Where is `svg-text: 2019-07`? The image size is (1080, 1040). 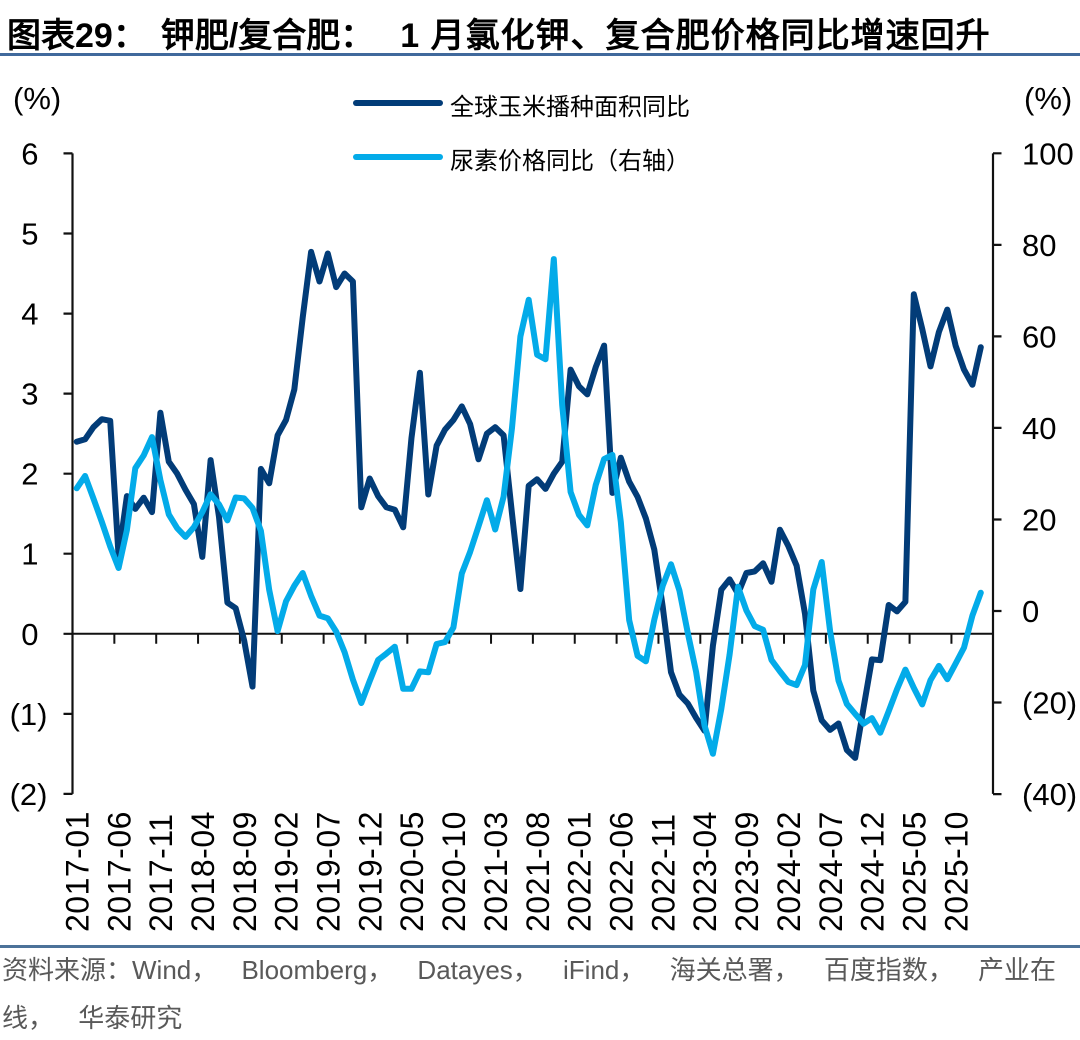
svg-text: 2019-07 is located at coordinates (329, 871).